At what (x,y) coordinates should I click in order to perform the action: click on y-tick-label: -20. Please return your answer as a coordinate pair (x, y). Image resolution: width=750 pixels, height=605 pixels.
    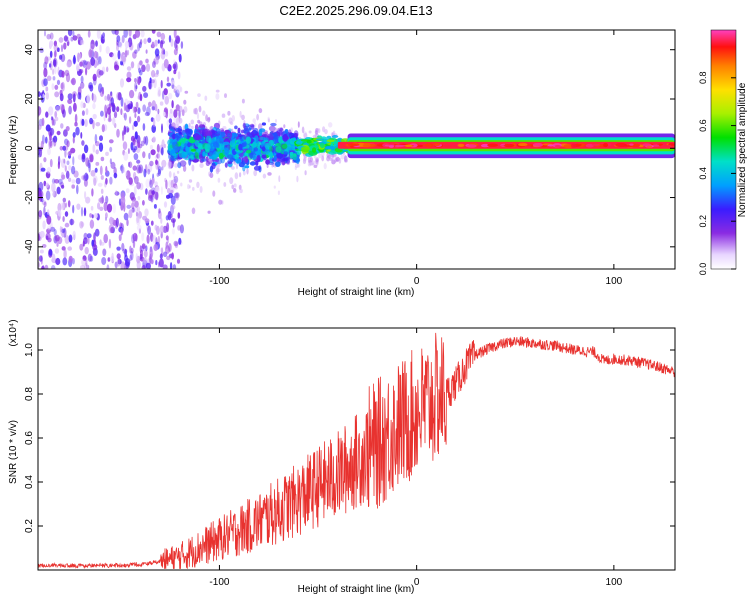
    Looking at the image, I should click on (29, 197).